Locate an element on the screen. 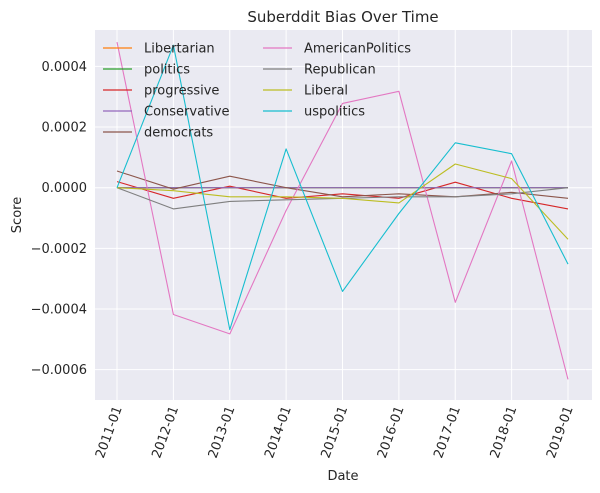 This screenshot has width=600, height=493. series-line-democrats is located at coordinates (342, 184).